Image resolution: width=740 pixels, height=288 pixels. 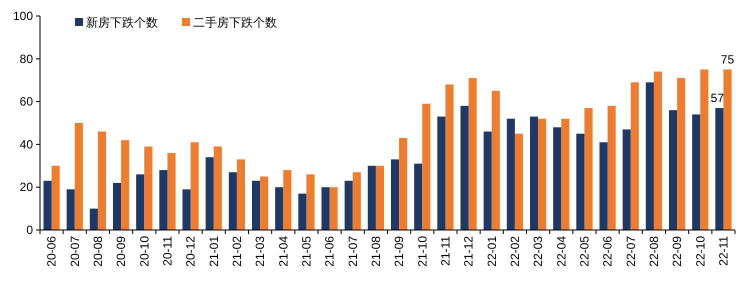 I want to click on x-tick-label: 21-08, so click(x=375, y=251).